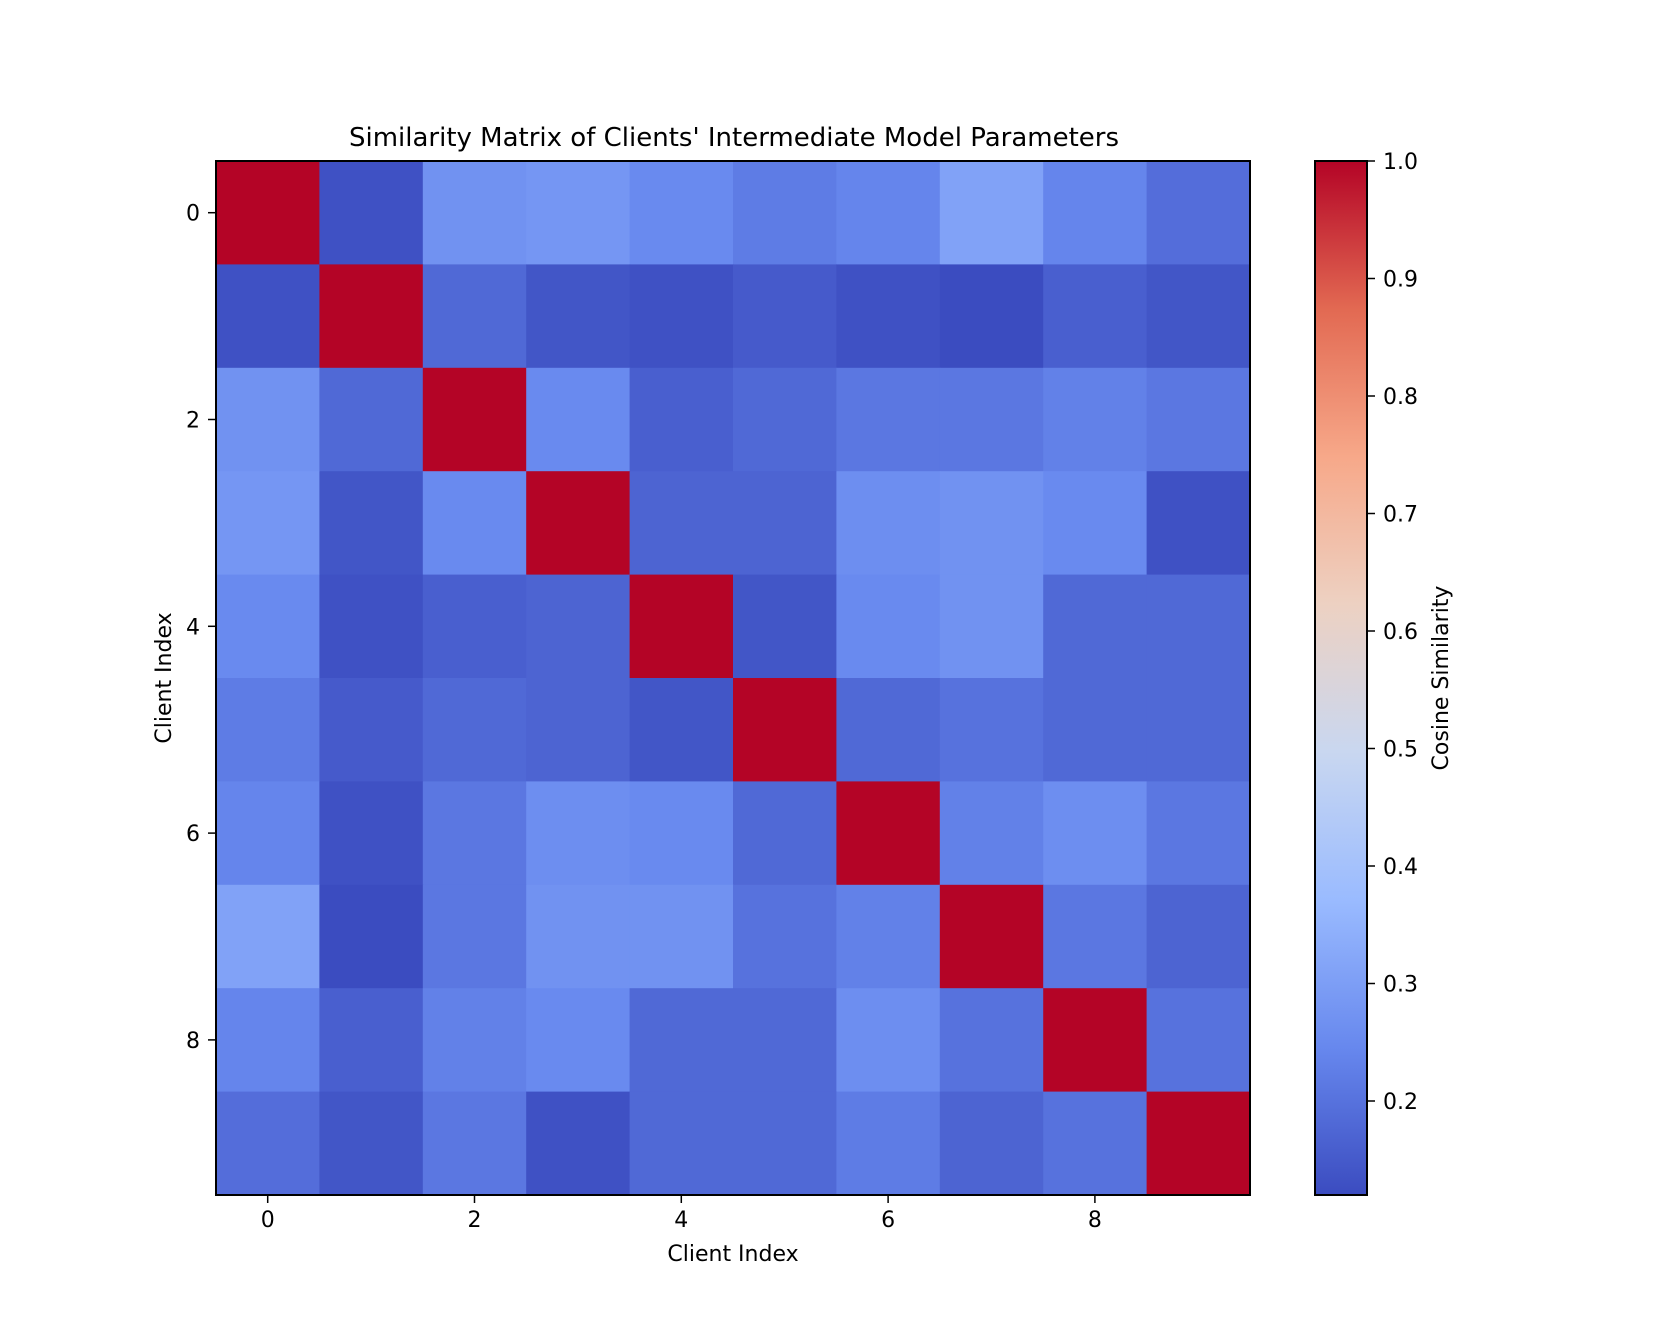 The width and height of the screenshot is (1661, 1329). Describe the element at coordinates (193, 627) in the screenshot. I see `y-tick-label: 4` at that location.